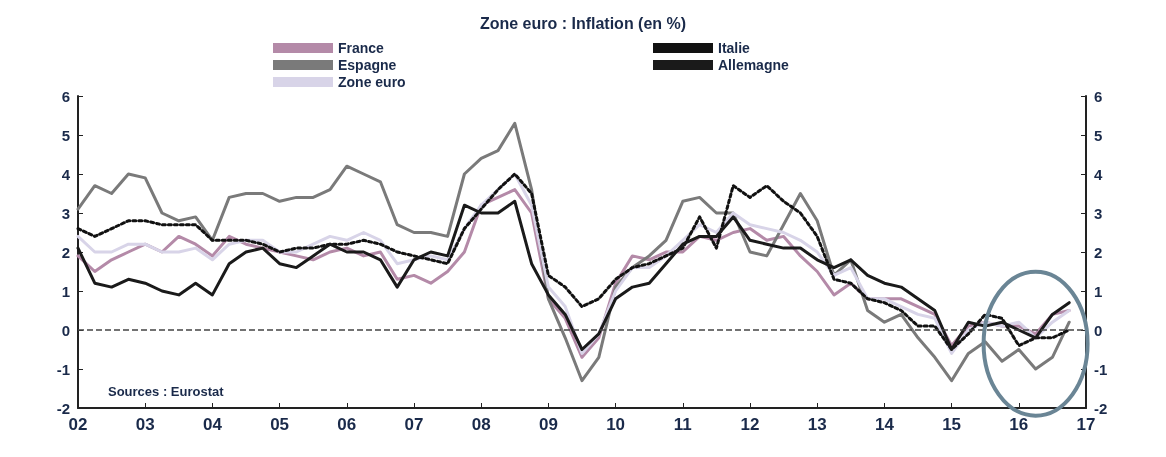 The width and height of the screenshot is (1166, 457). Describe the element at coordinates (754, 65) in the screenshot. I see `legend-label: Allemagne` at that location.